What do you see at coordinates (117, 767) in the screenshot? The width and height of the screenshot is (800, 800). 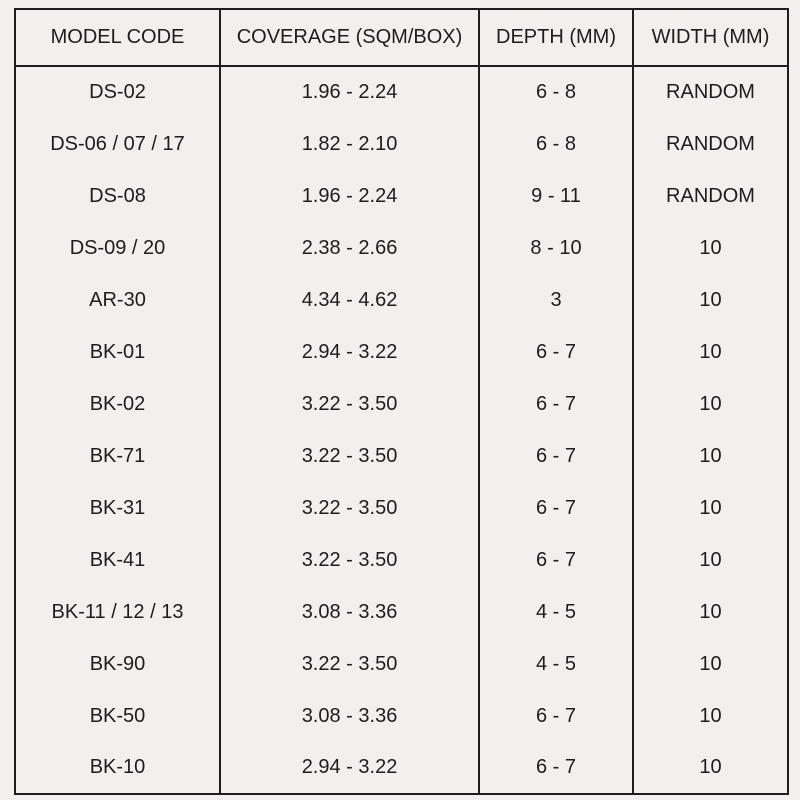 I see `cell-model-code: BK-10` at bounding box center [117, 767].